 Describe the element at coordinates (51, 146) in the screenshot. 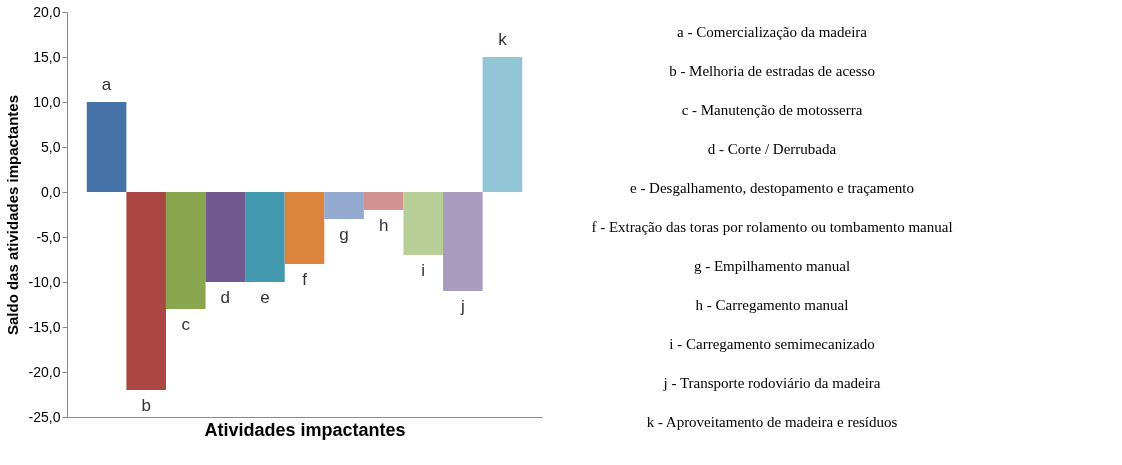

I see `y-tick-label: 5,0` at that location.